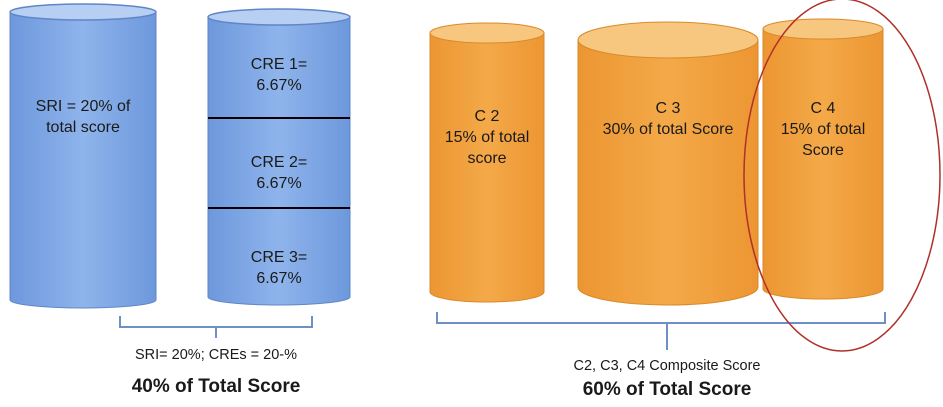 This screenshot has width=943, height=407. Describe the element at coordinates (279, 173) in the screenshot. I see `cre-2-label: CRE 2= 6.67%` at that location.